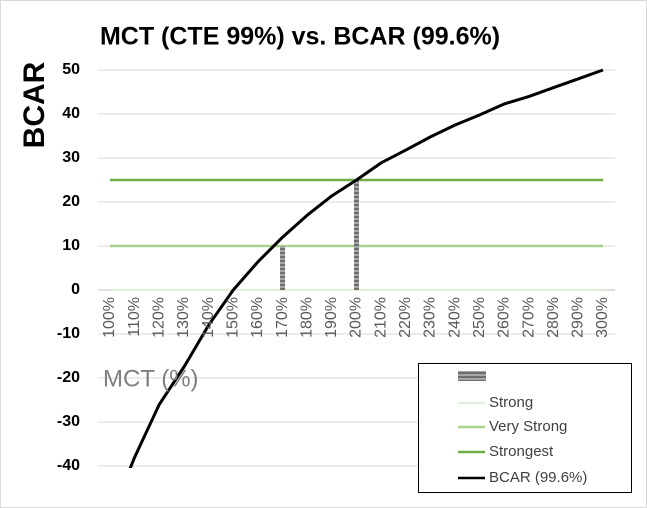  What do you see at coordinates (71, 245) in the screenshot?
I see `y-tick-label: 10` at bounding box center [71, 245].